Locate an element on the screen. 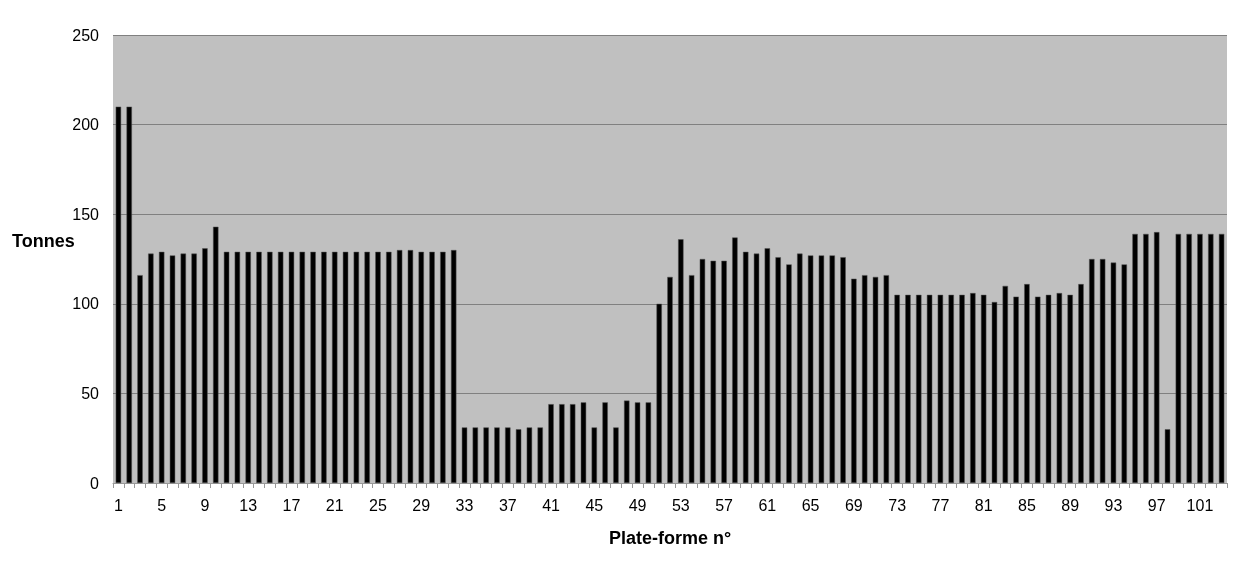  x-tick-label: 53 is located at coordinates (680, 505).